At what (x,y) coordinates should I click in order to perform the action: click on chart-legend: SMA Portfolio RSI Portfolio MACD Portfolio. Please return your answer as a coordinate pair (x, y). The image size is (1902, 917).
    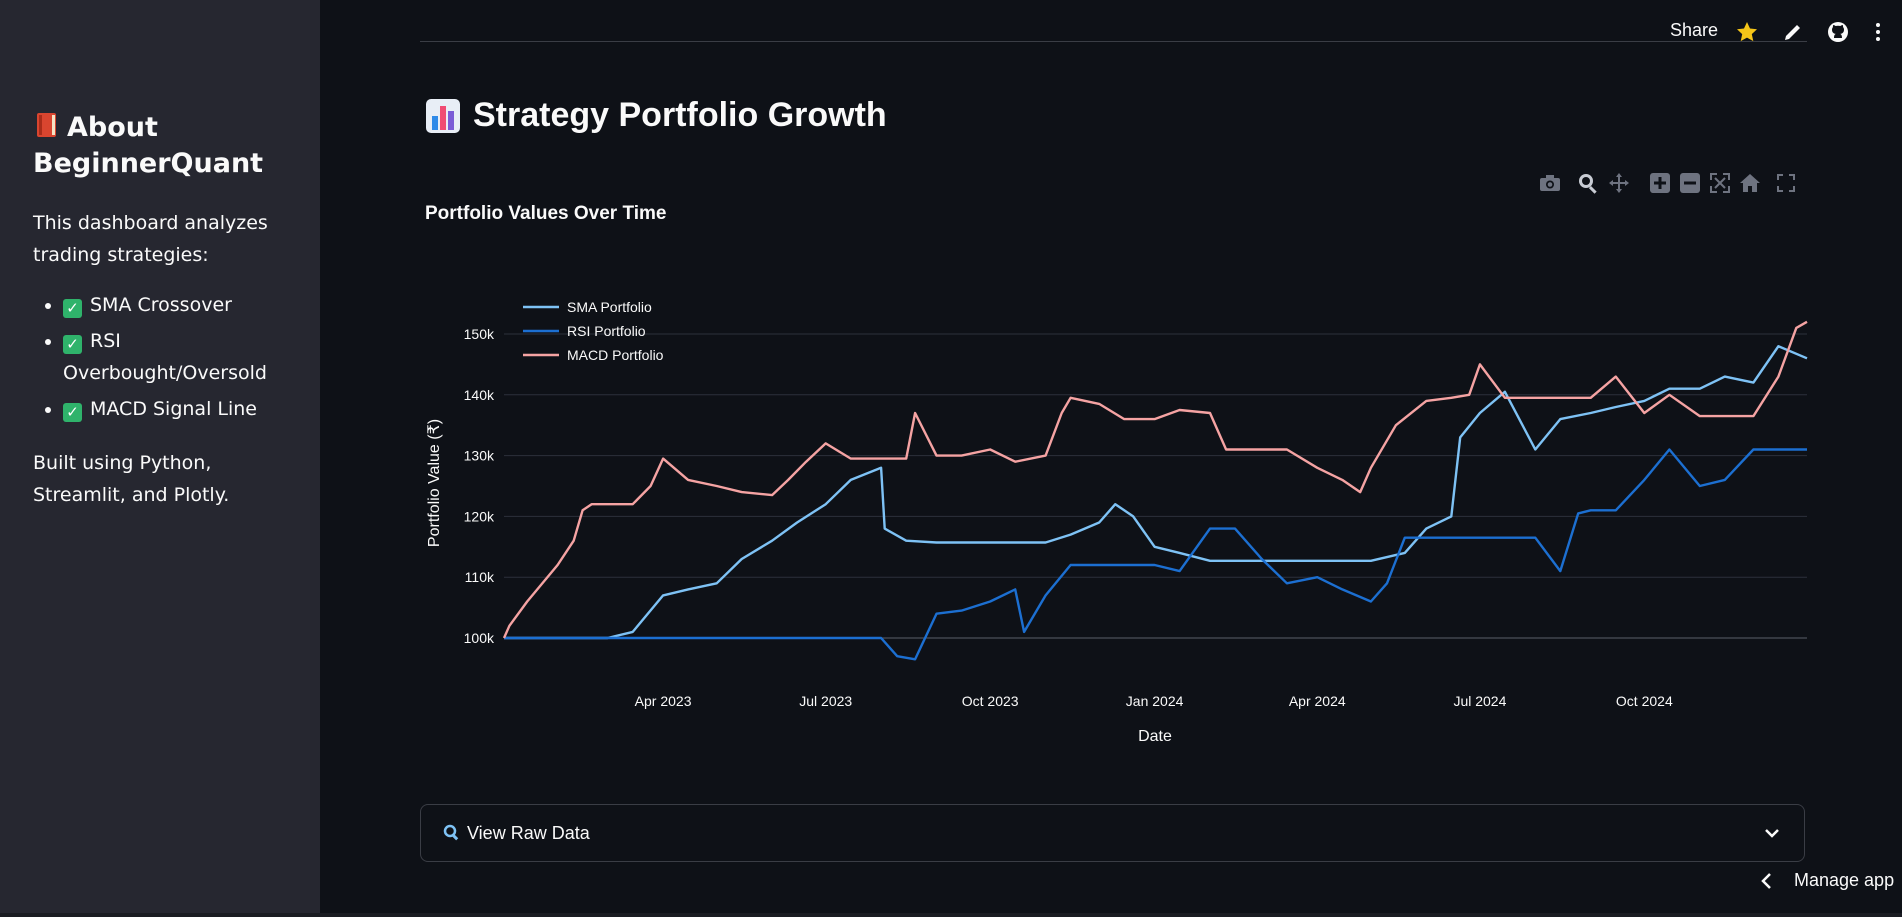
    Looking at the image, I should click on (593, 331).